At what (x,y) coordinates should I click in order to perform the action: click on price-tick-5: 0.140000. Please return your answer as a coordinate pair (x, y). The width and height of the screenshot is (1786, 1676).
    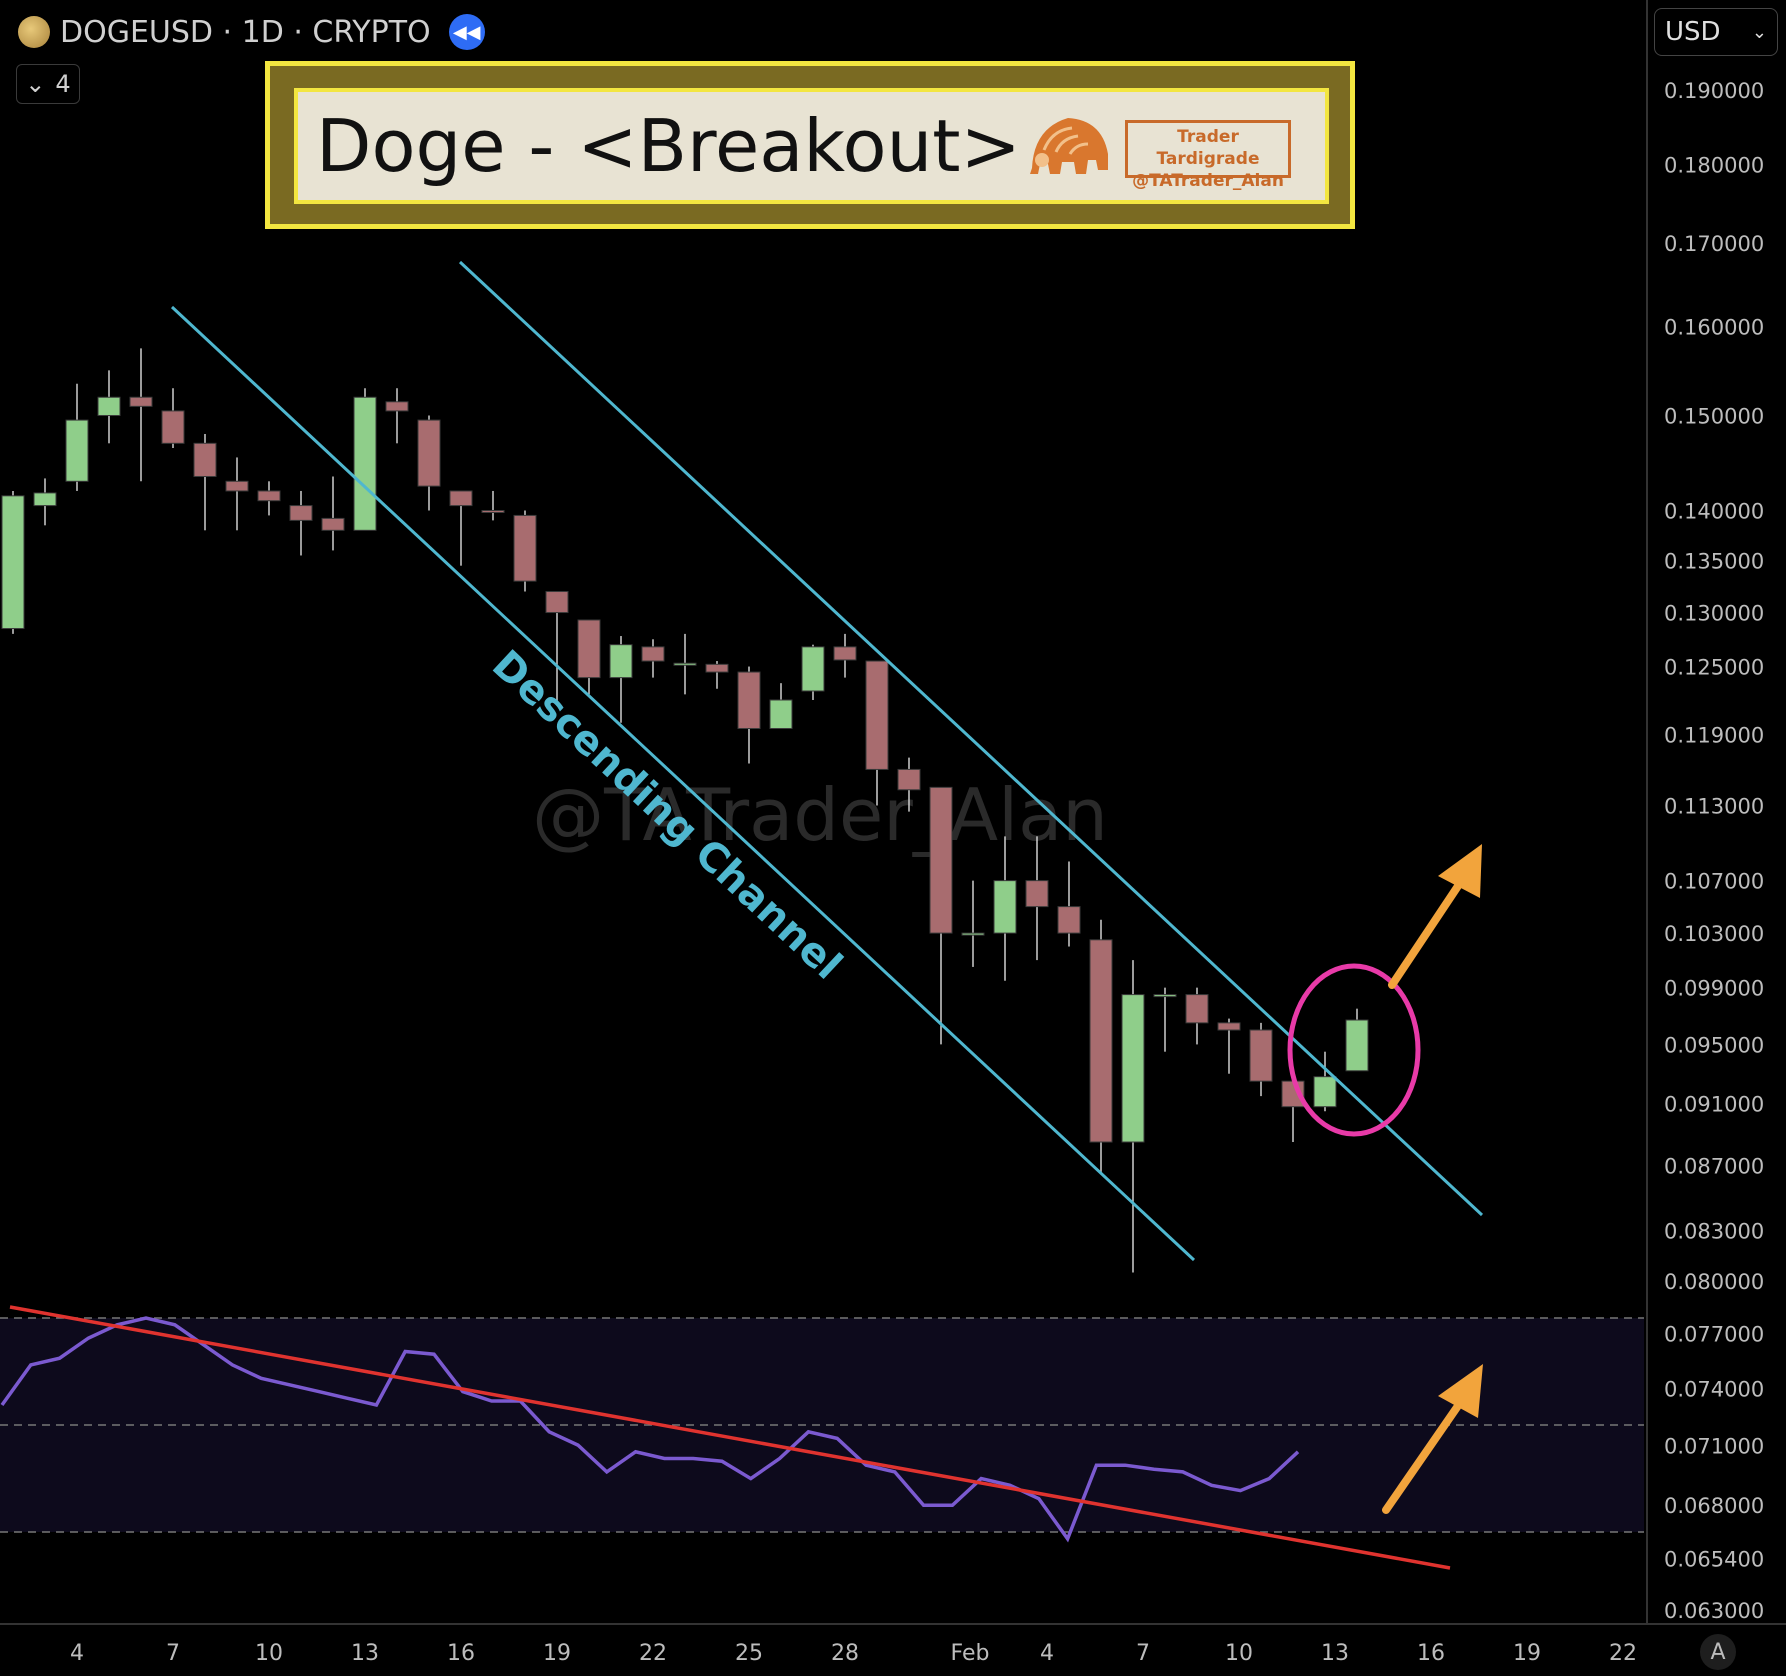
    Looking at the image, I should click on (1714, 511).